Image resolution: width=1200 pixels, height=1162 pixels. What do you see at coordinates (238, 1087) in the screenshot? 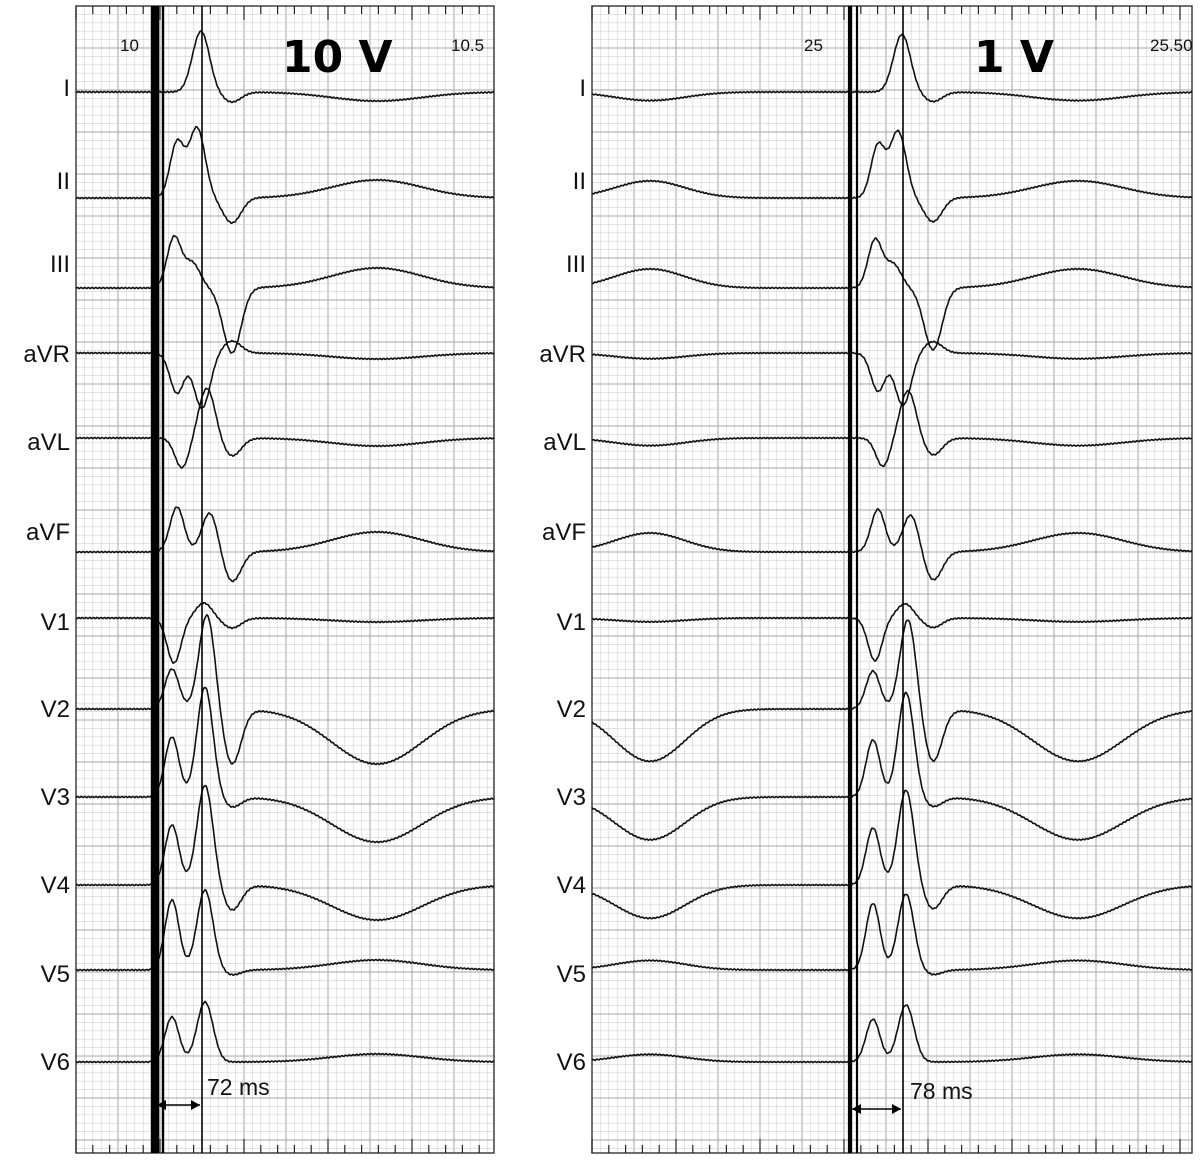
I see `interval-measurement-label: 72 ms` at bounding box center [238, 1087].